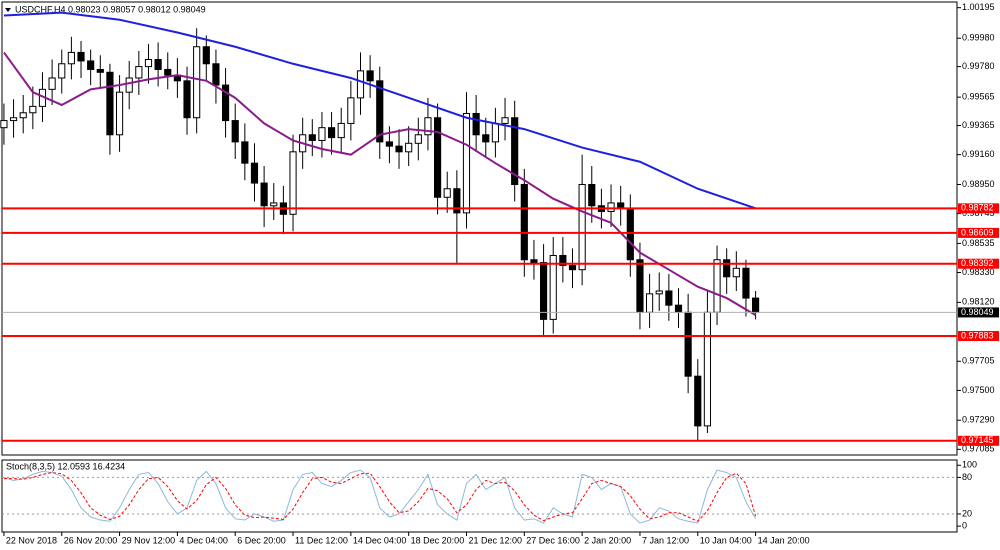  What do you see at coordinates (8, 10) in the screenshot?
I see `menu-arrow` at bounding box center [8, 10].